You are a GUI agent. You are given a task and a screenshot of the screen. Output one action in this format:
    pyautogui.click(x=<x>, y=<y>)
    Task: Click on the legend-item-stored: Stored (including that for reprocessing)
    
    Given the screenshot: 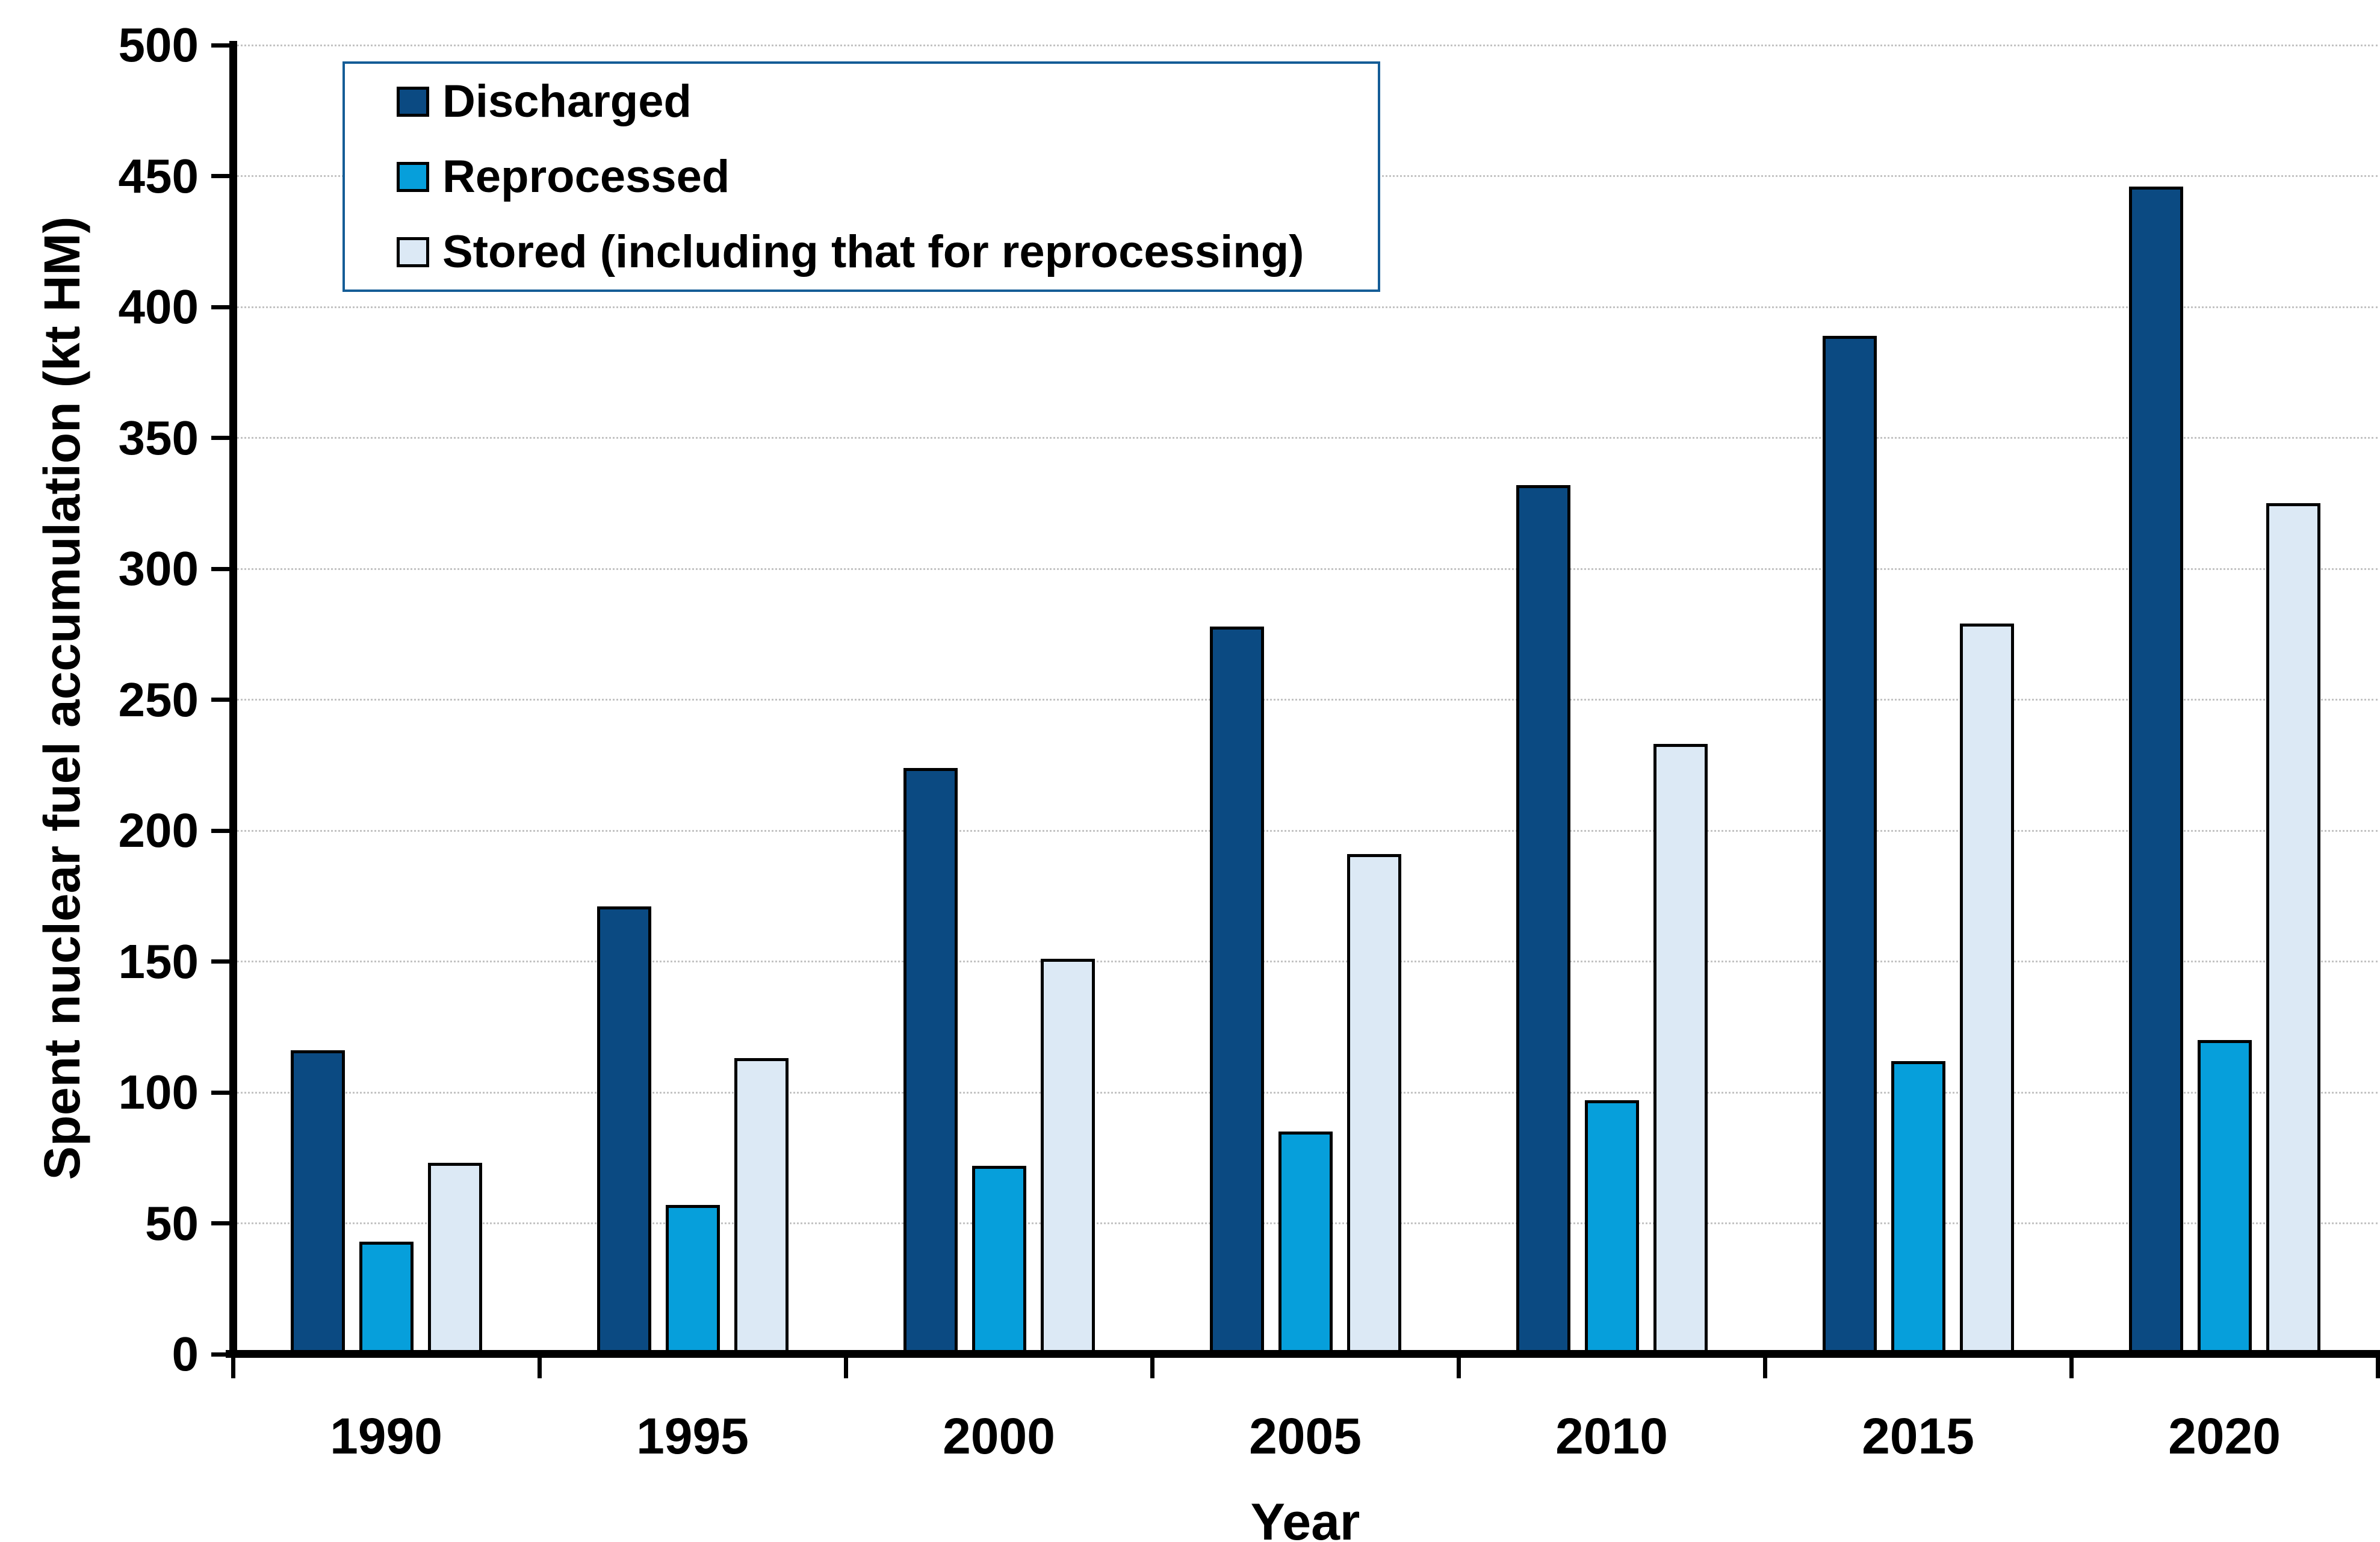 What is the action you would take?
    pyautogui.click(x=887, y=252)
    